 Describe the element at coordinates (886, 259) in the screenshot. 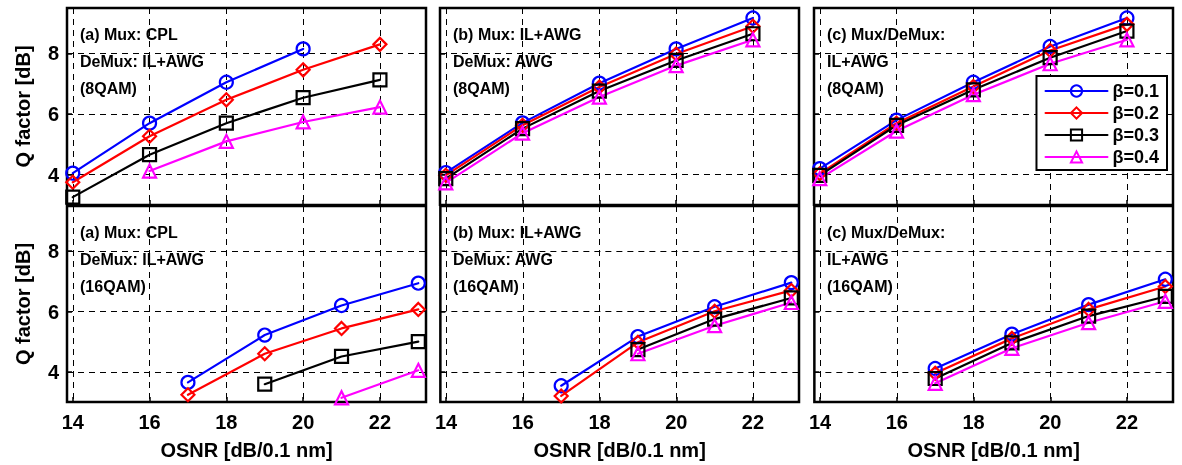

I see `annotation: (c) Mux/DeMux: IL+AWG (16QAM)` at that location.